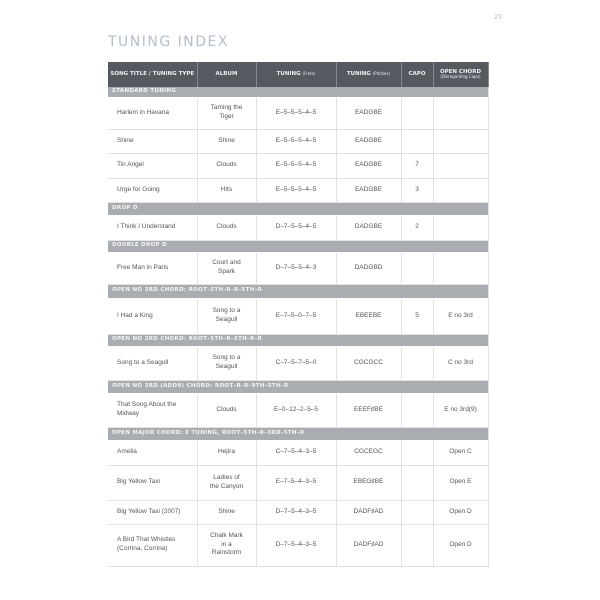 The height and width of the screenshot is (600, 600). Describe the element at coordinates (298, 340) in the screenshot. I see `section-header-row: OPEN NO 3RD CHORD: ROOT–5TH–R–5TH–R–R` at that location.